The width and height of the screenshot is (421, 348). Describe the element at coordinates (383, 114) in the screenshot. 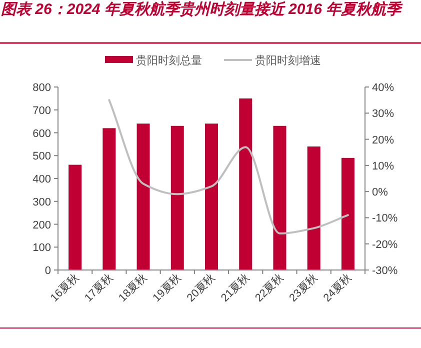

I see `y2-tick-label: 30%` at that location.